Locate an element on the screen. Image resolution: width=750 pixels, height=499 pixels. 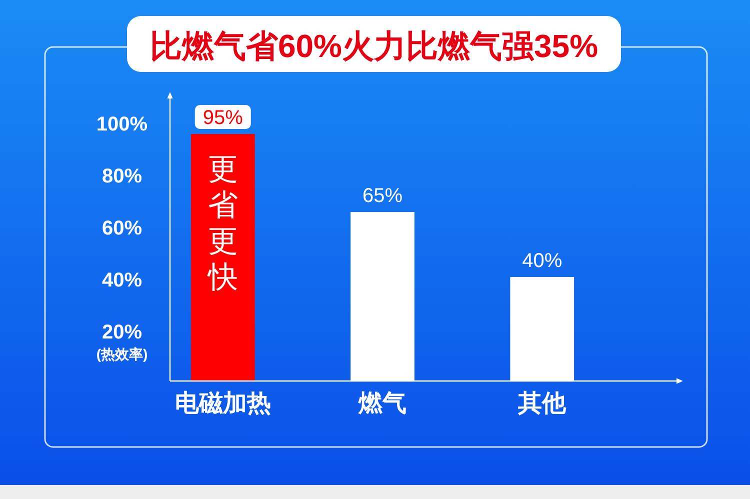
chart-title: 比燃气省60%火力比燃气强35% is located at coordinates (374, 46).